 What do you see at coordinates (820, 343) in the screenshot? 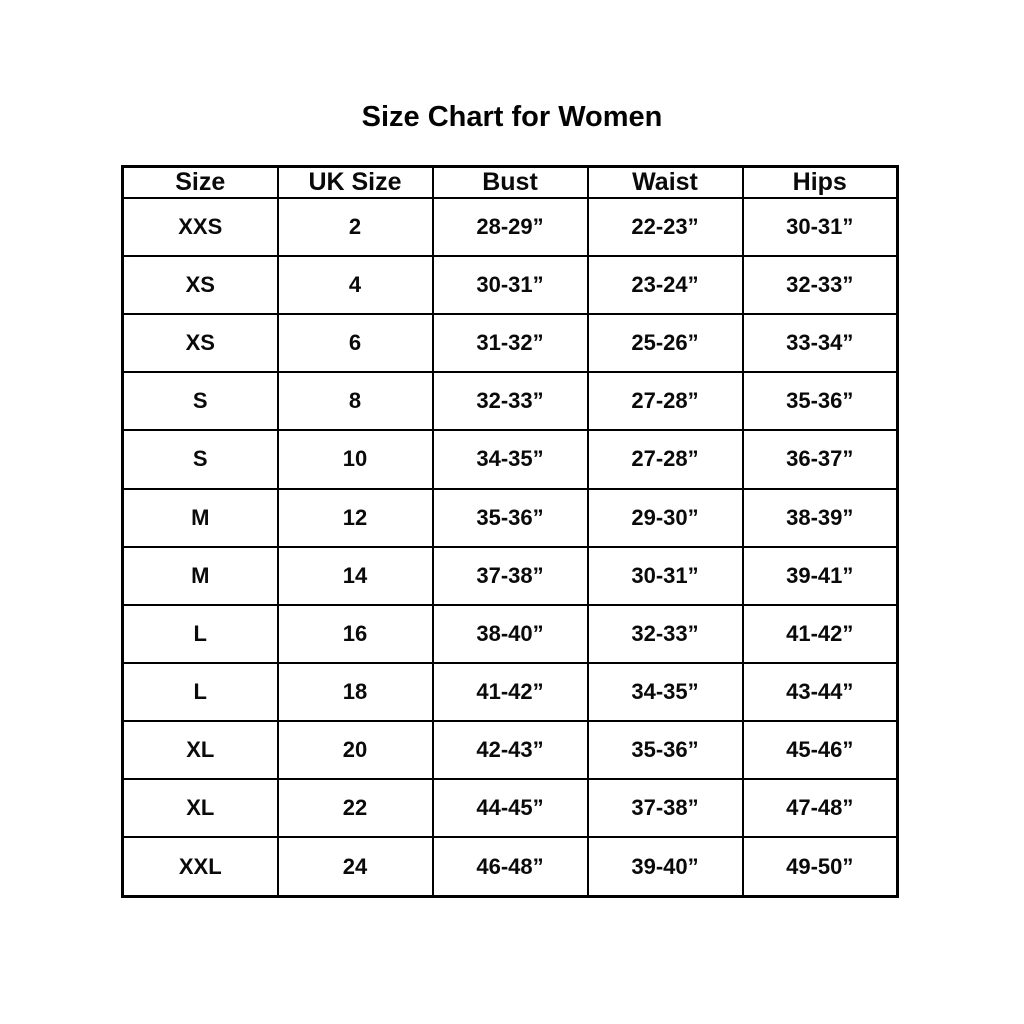
I see `hips-cell: 33-34”` at bounding box center [820, 343].